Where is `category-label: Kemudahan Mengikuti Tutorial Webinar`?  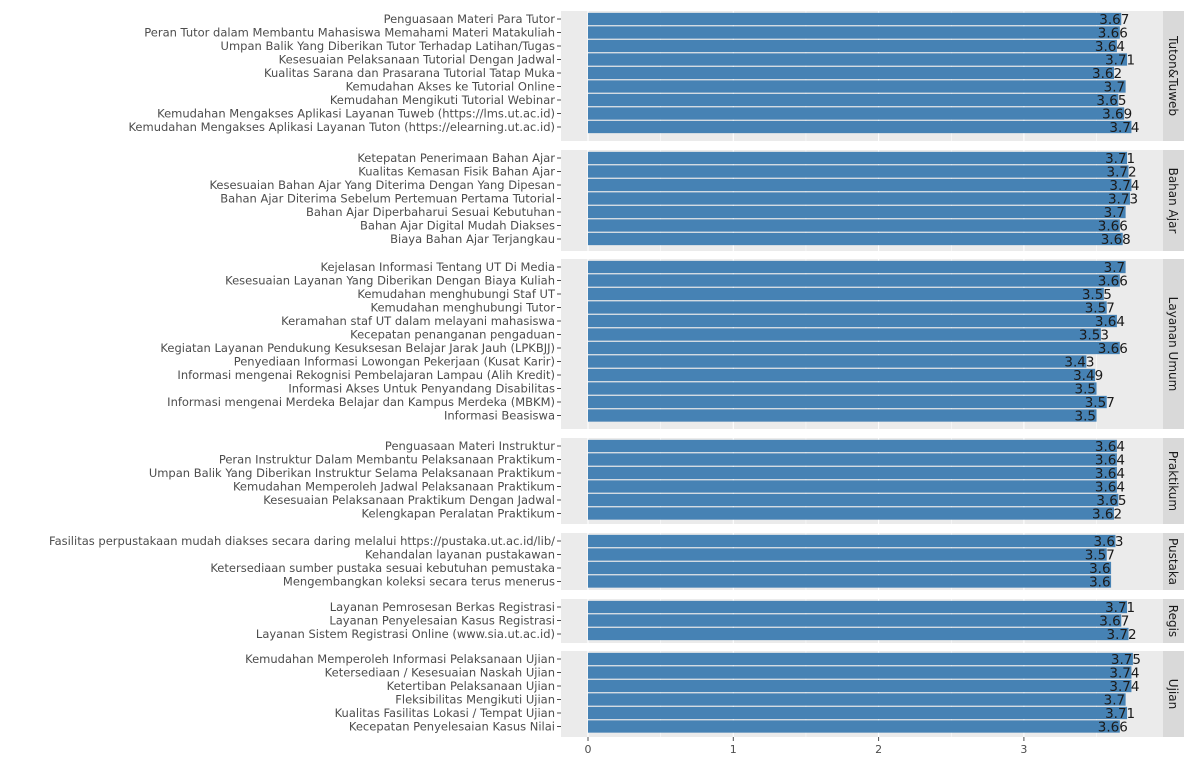 category-label: Kemudahan Mengikuti Tutorial Webinar is located at coordinates (442, 100).